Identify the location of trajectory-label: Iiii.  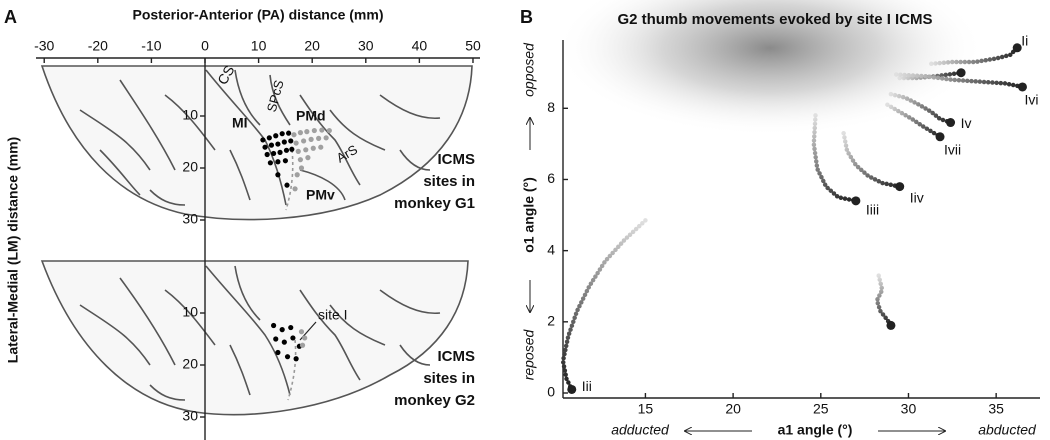
(872, 210).